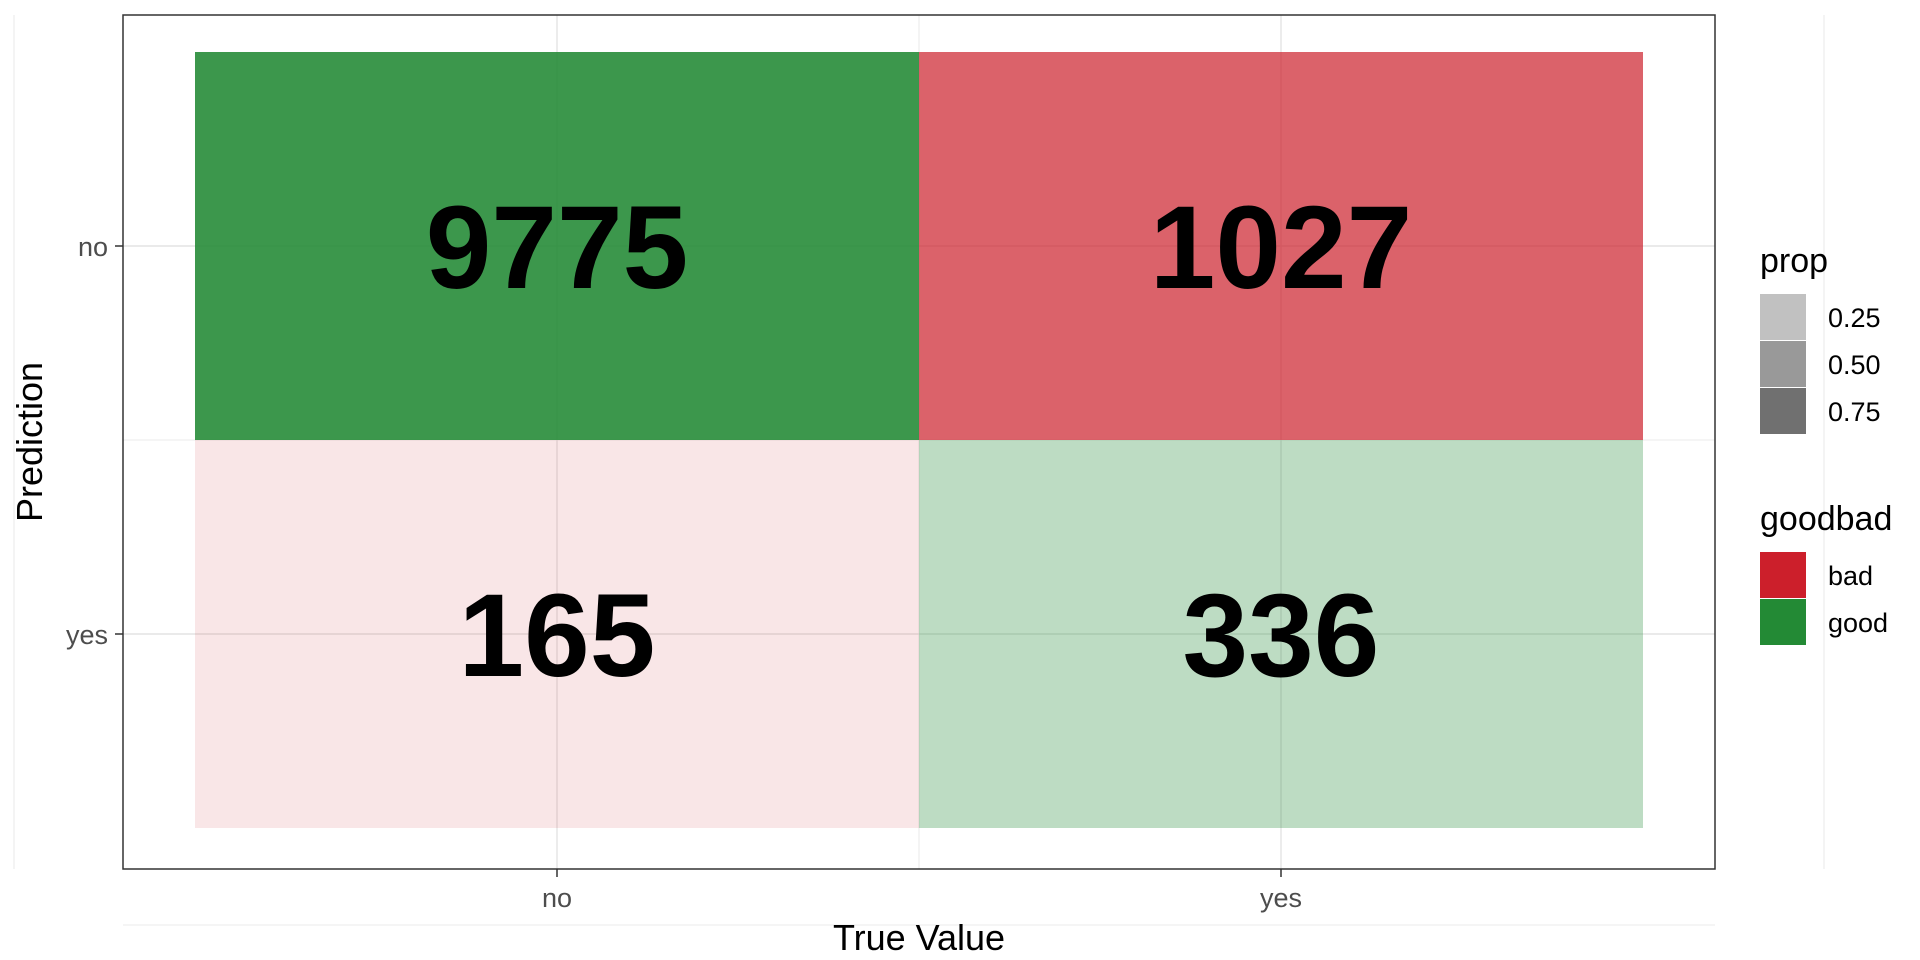 The width and height of the screenshot is (1920, 960). What do you see at coordinates (87, 635) in the screenshot?
I see `y-tick-label: yes` at bounding box center [87, 635].